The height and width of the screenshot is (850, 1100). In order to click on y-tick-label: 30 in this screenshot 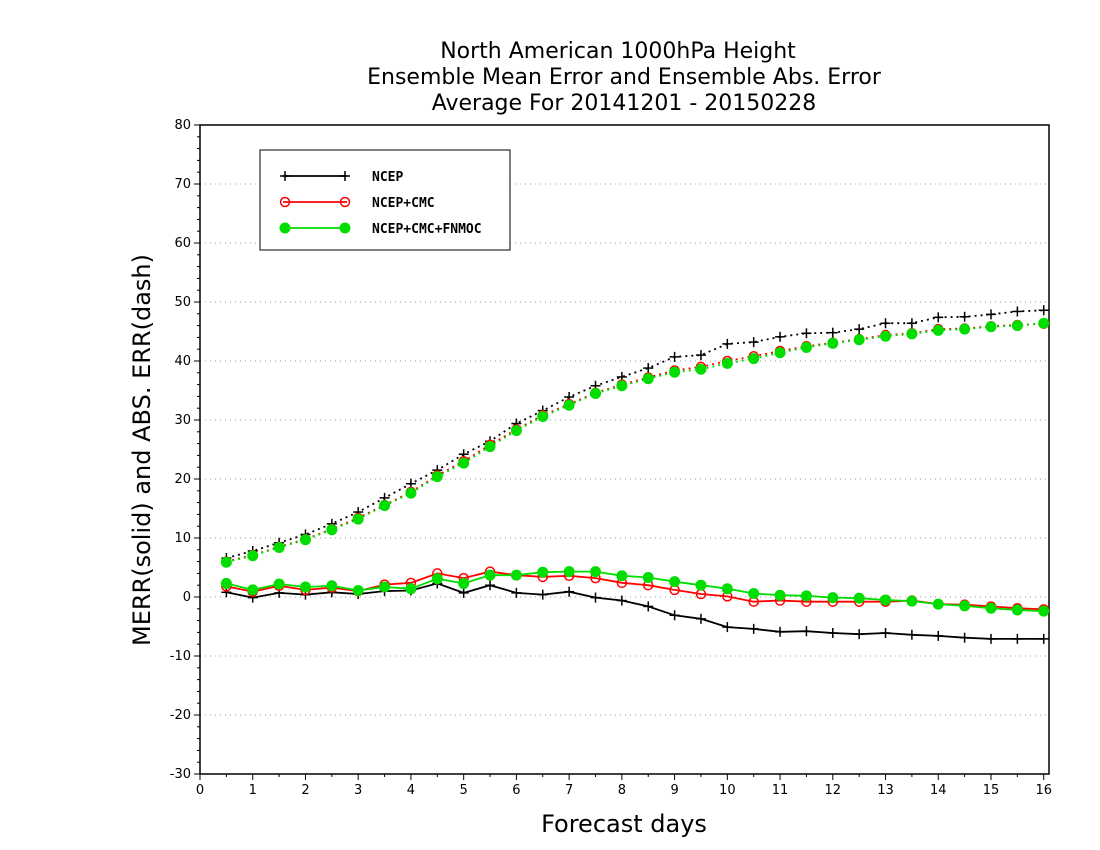, I will do `click(182, 420)`.